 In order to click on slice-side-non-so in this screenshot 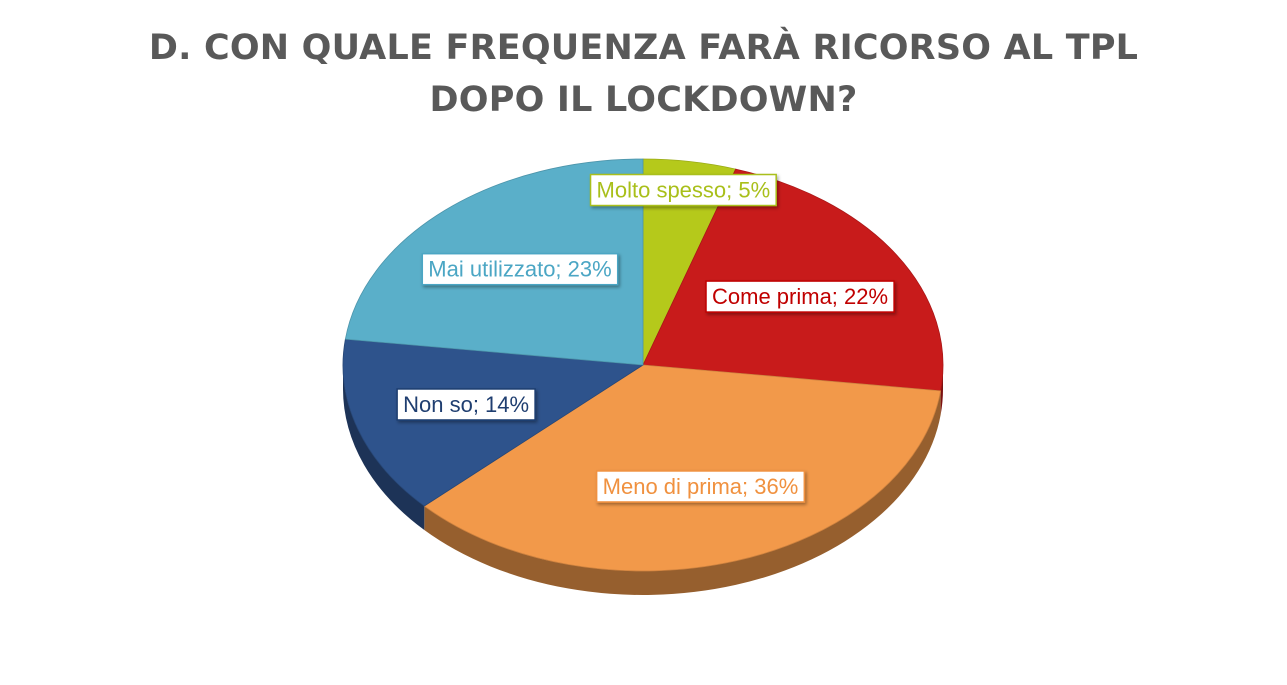, I will do `click(384, 448)`.